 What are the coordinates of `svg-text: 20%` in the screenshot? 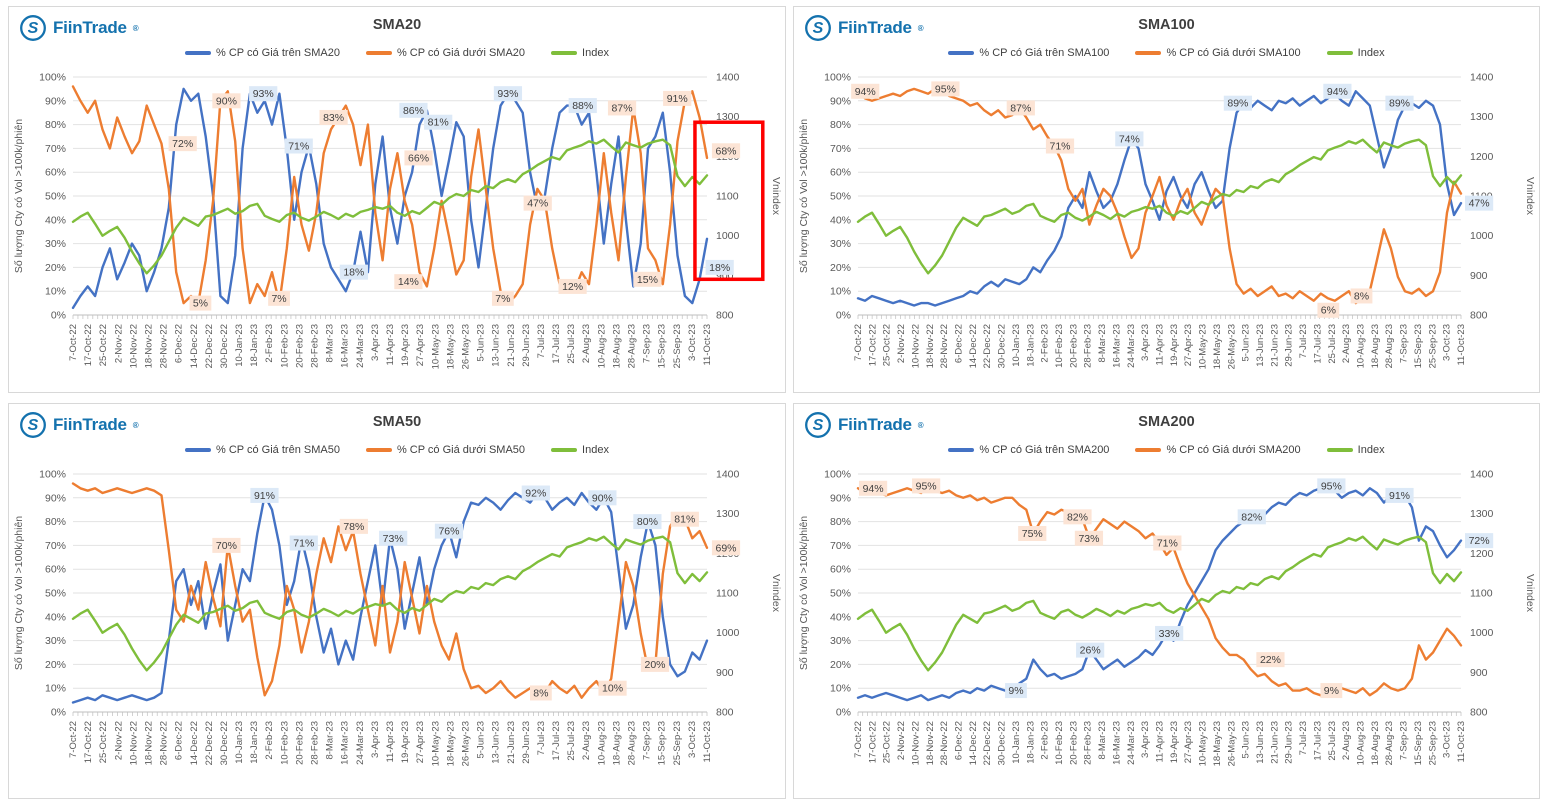 It's located at (840, 665).